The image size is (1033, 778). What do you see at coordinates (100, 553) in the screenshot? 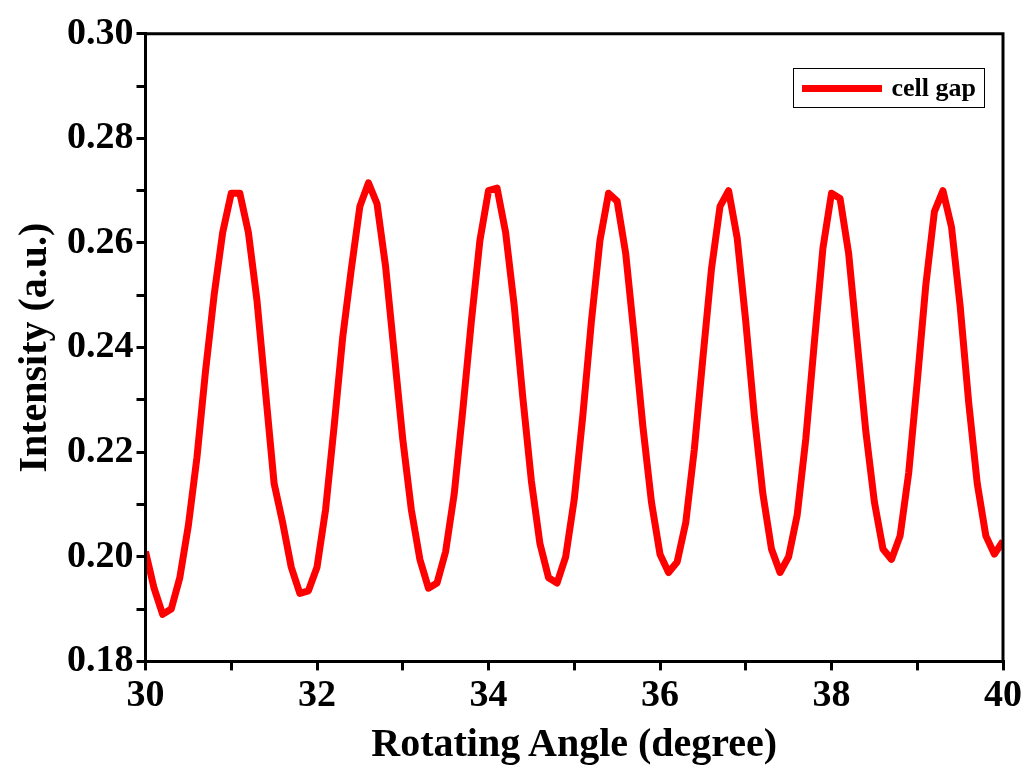
I see `y-tick-label: 0.20` at bounding box center [100, 553].